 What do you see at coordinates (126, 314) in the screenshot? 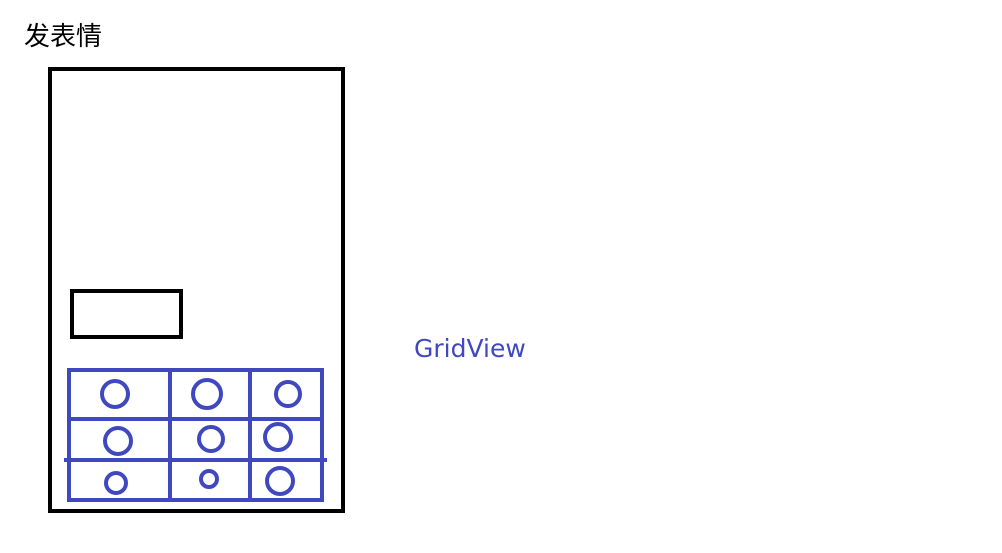
I see `text-input-box` at bounding box center [126, 314].